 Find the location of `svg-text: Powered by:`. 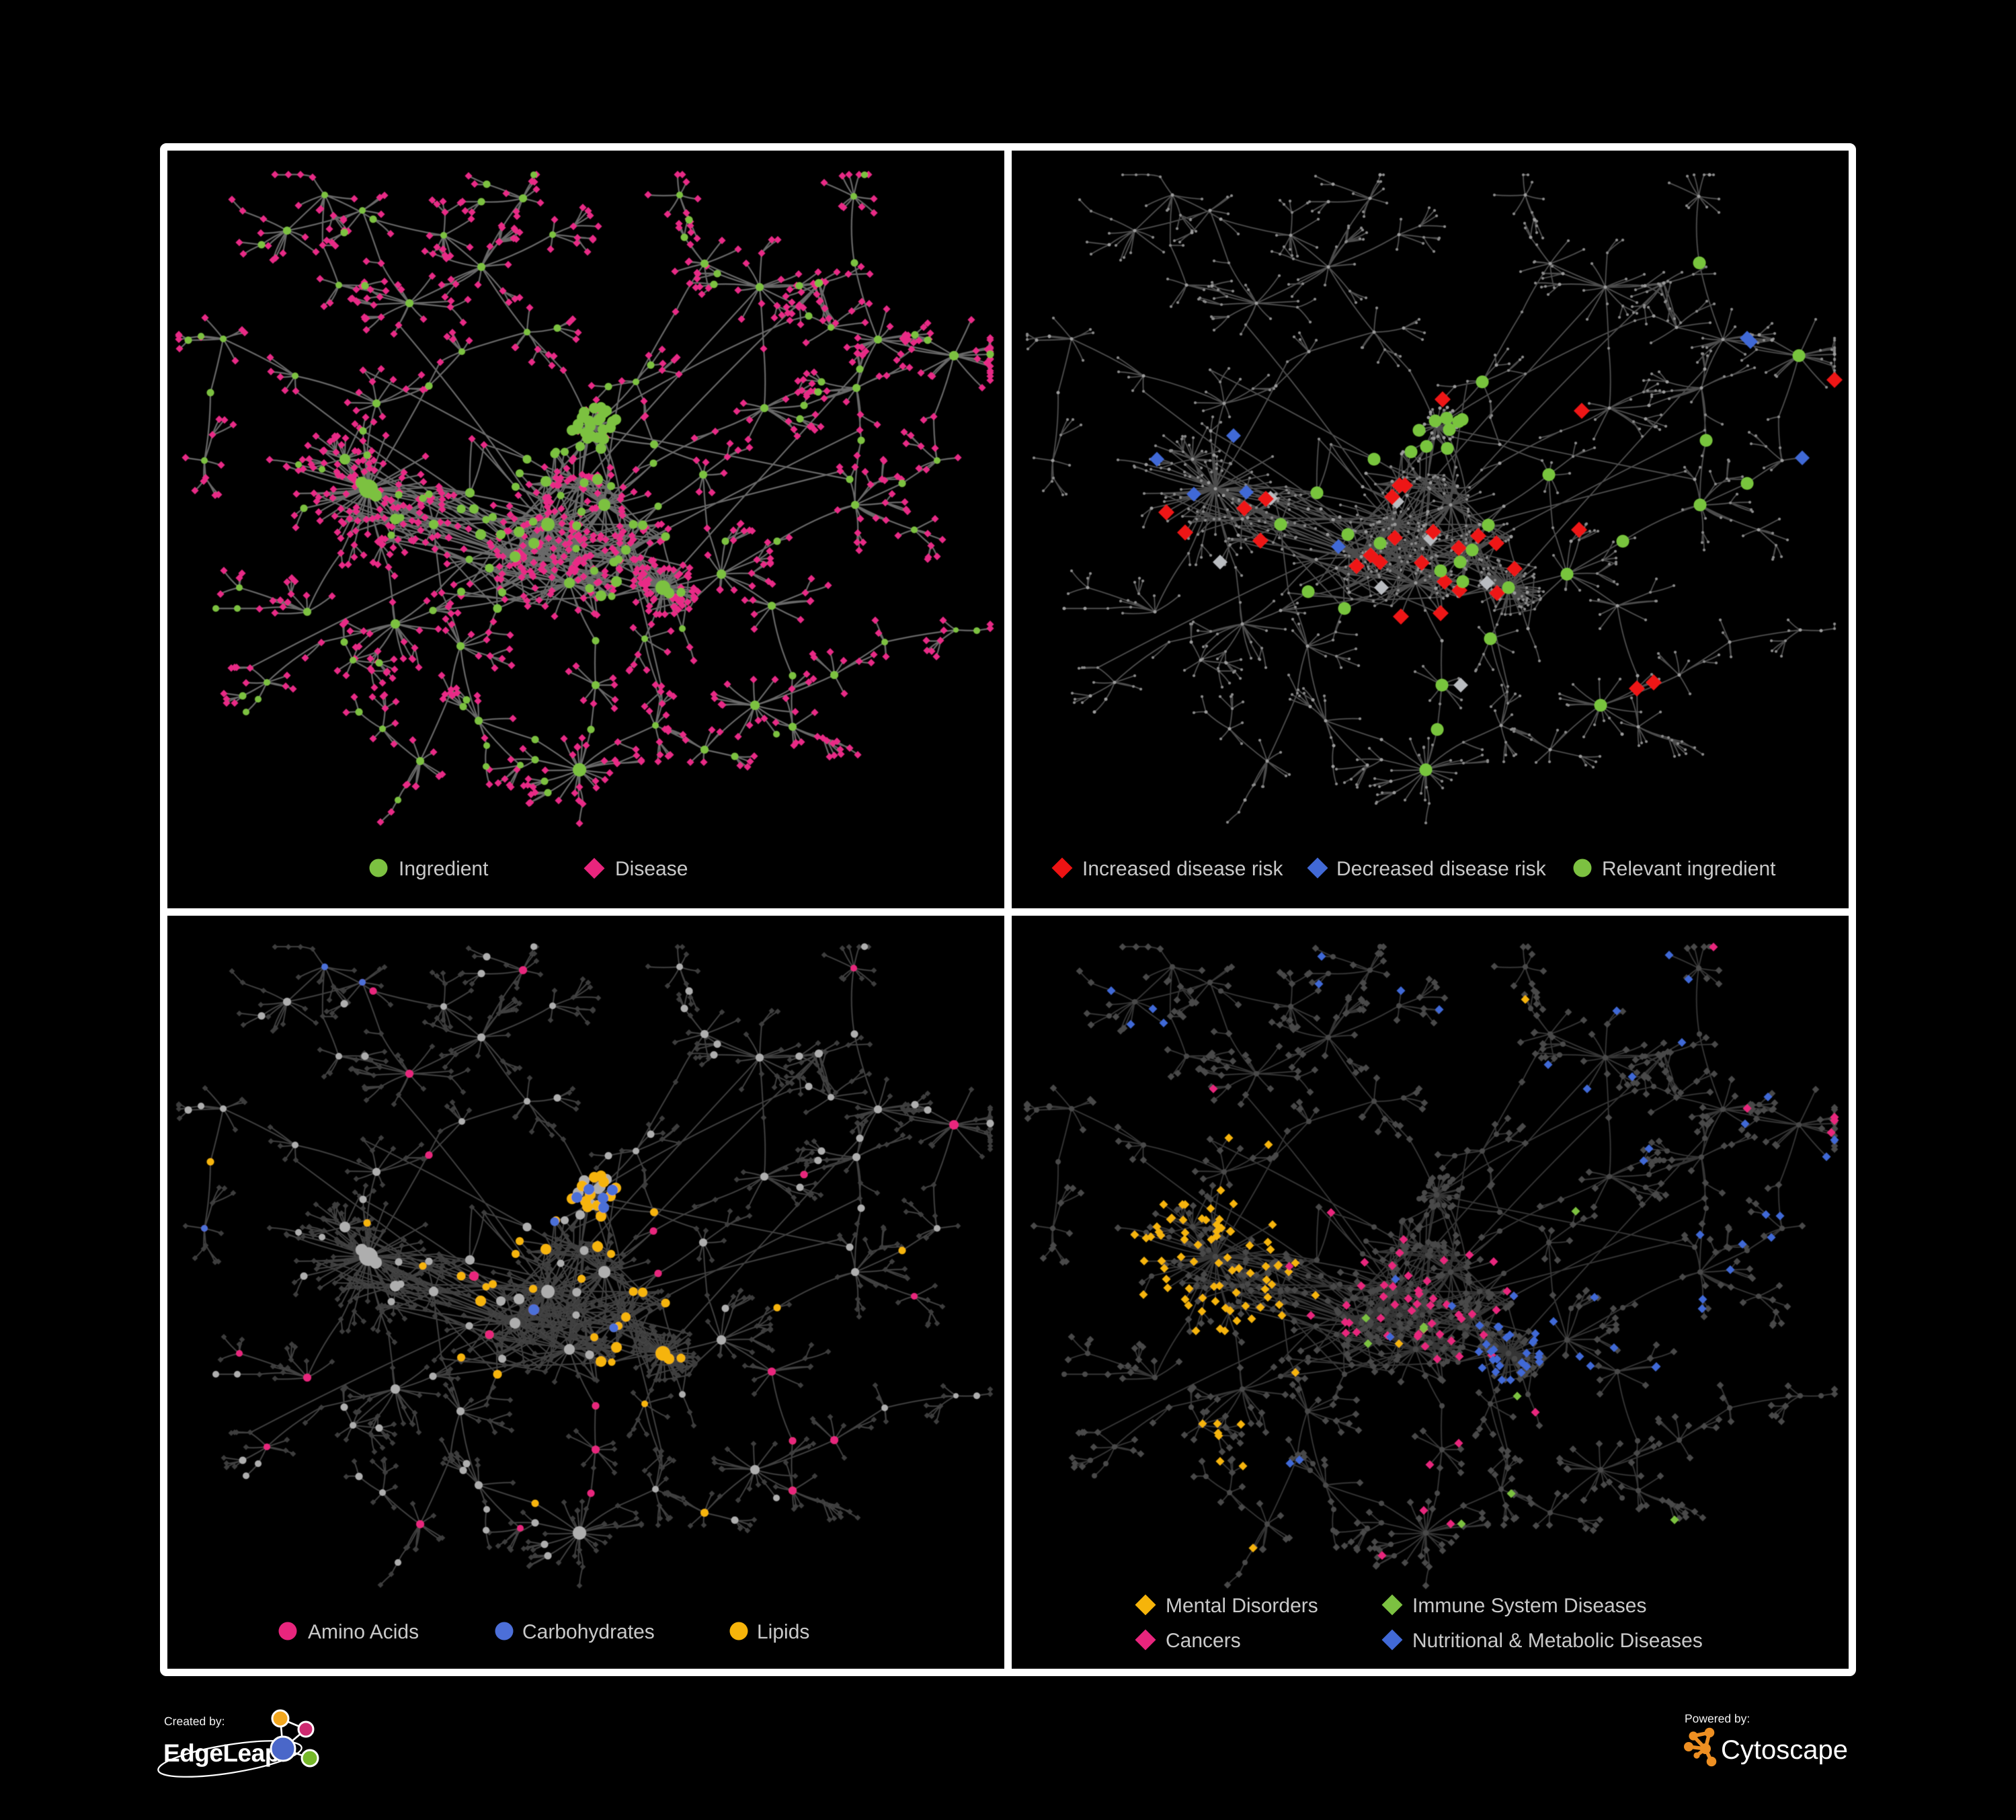

svg-text: Powered by: is located at coordinates (1717, 1718).